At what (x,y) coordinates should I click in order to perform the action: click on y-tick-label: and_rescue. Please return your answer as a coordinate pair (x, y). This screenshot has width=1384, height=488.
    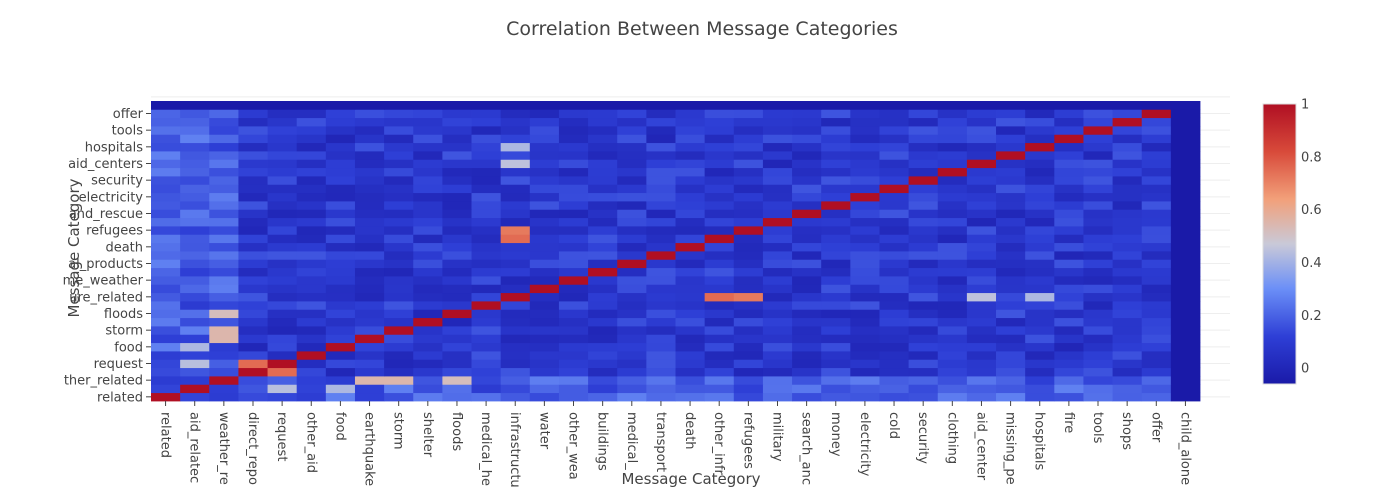
    Looking at the image, I should click on (106, 214).